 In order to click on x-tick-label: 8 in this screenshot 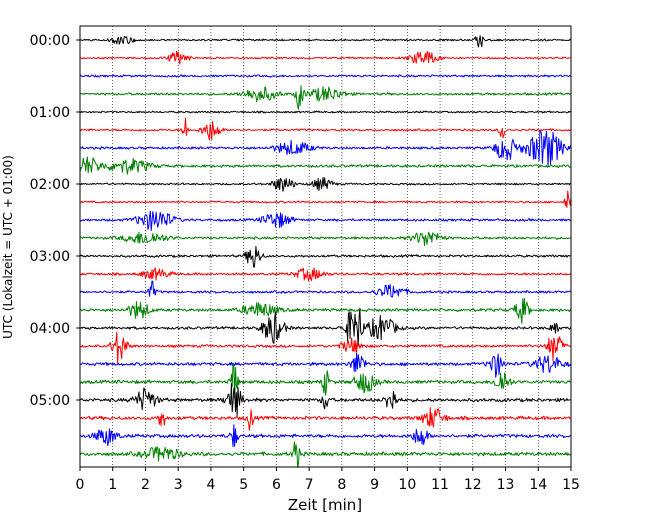, I will do `click(341, 485)`.